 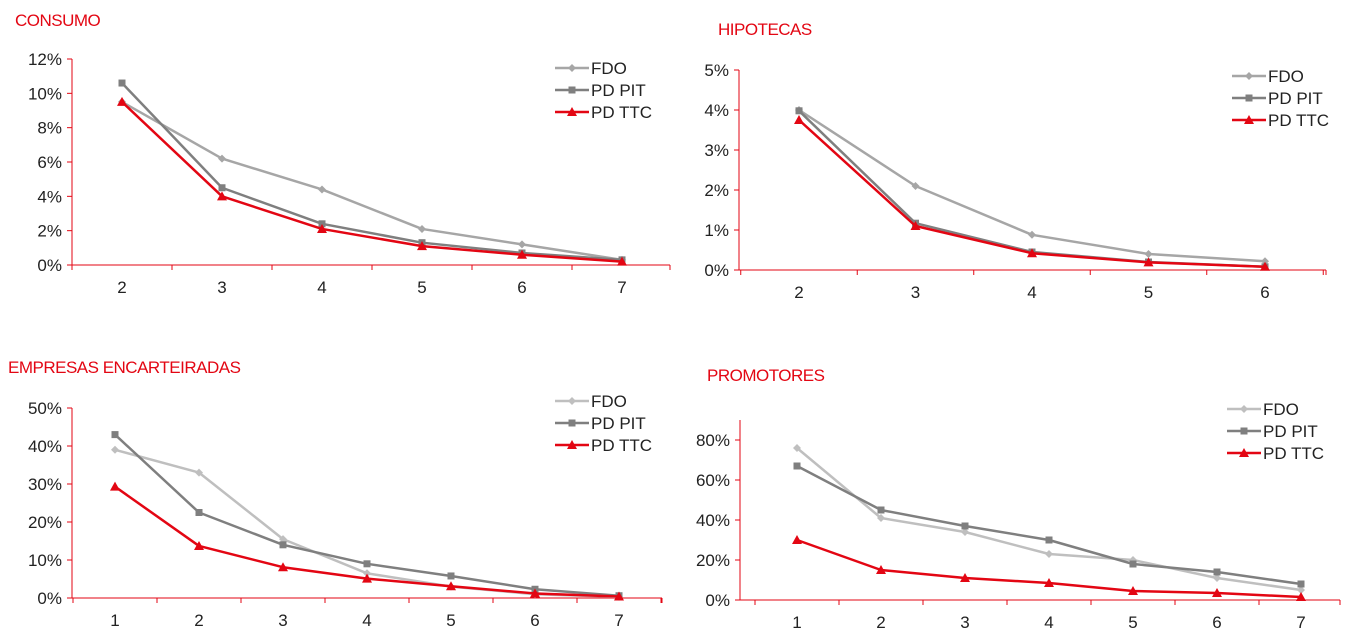 I want to click on promotores-x-tick-label: 7, so click(x=1300, y=621).